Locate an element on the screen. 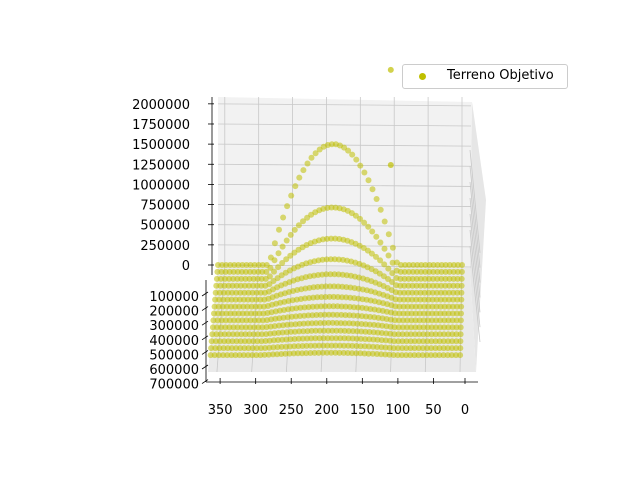 This screenshot has height=480, width=640. y-tick-label: 500000 is located at coordinates (174, 355).